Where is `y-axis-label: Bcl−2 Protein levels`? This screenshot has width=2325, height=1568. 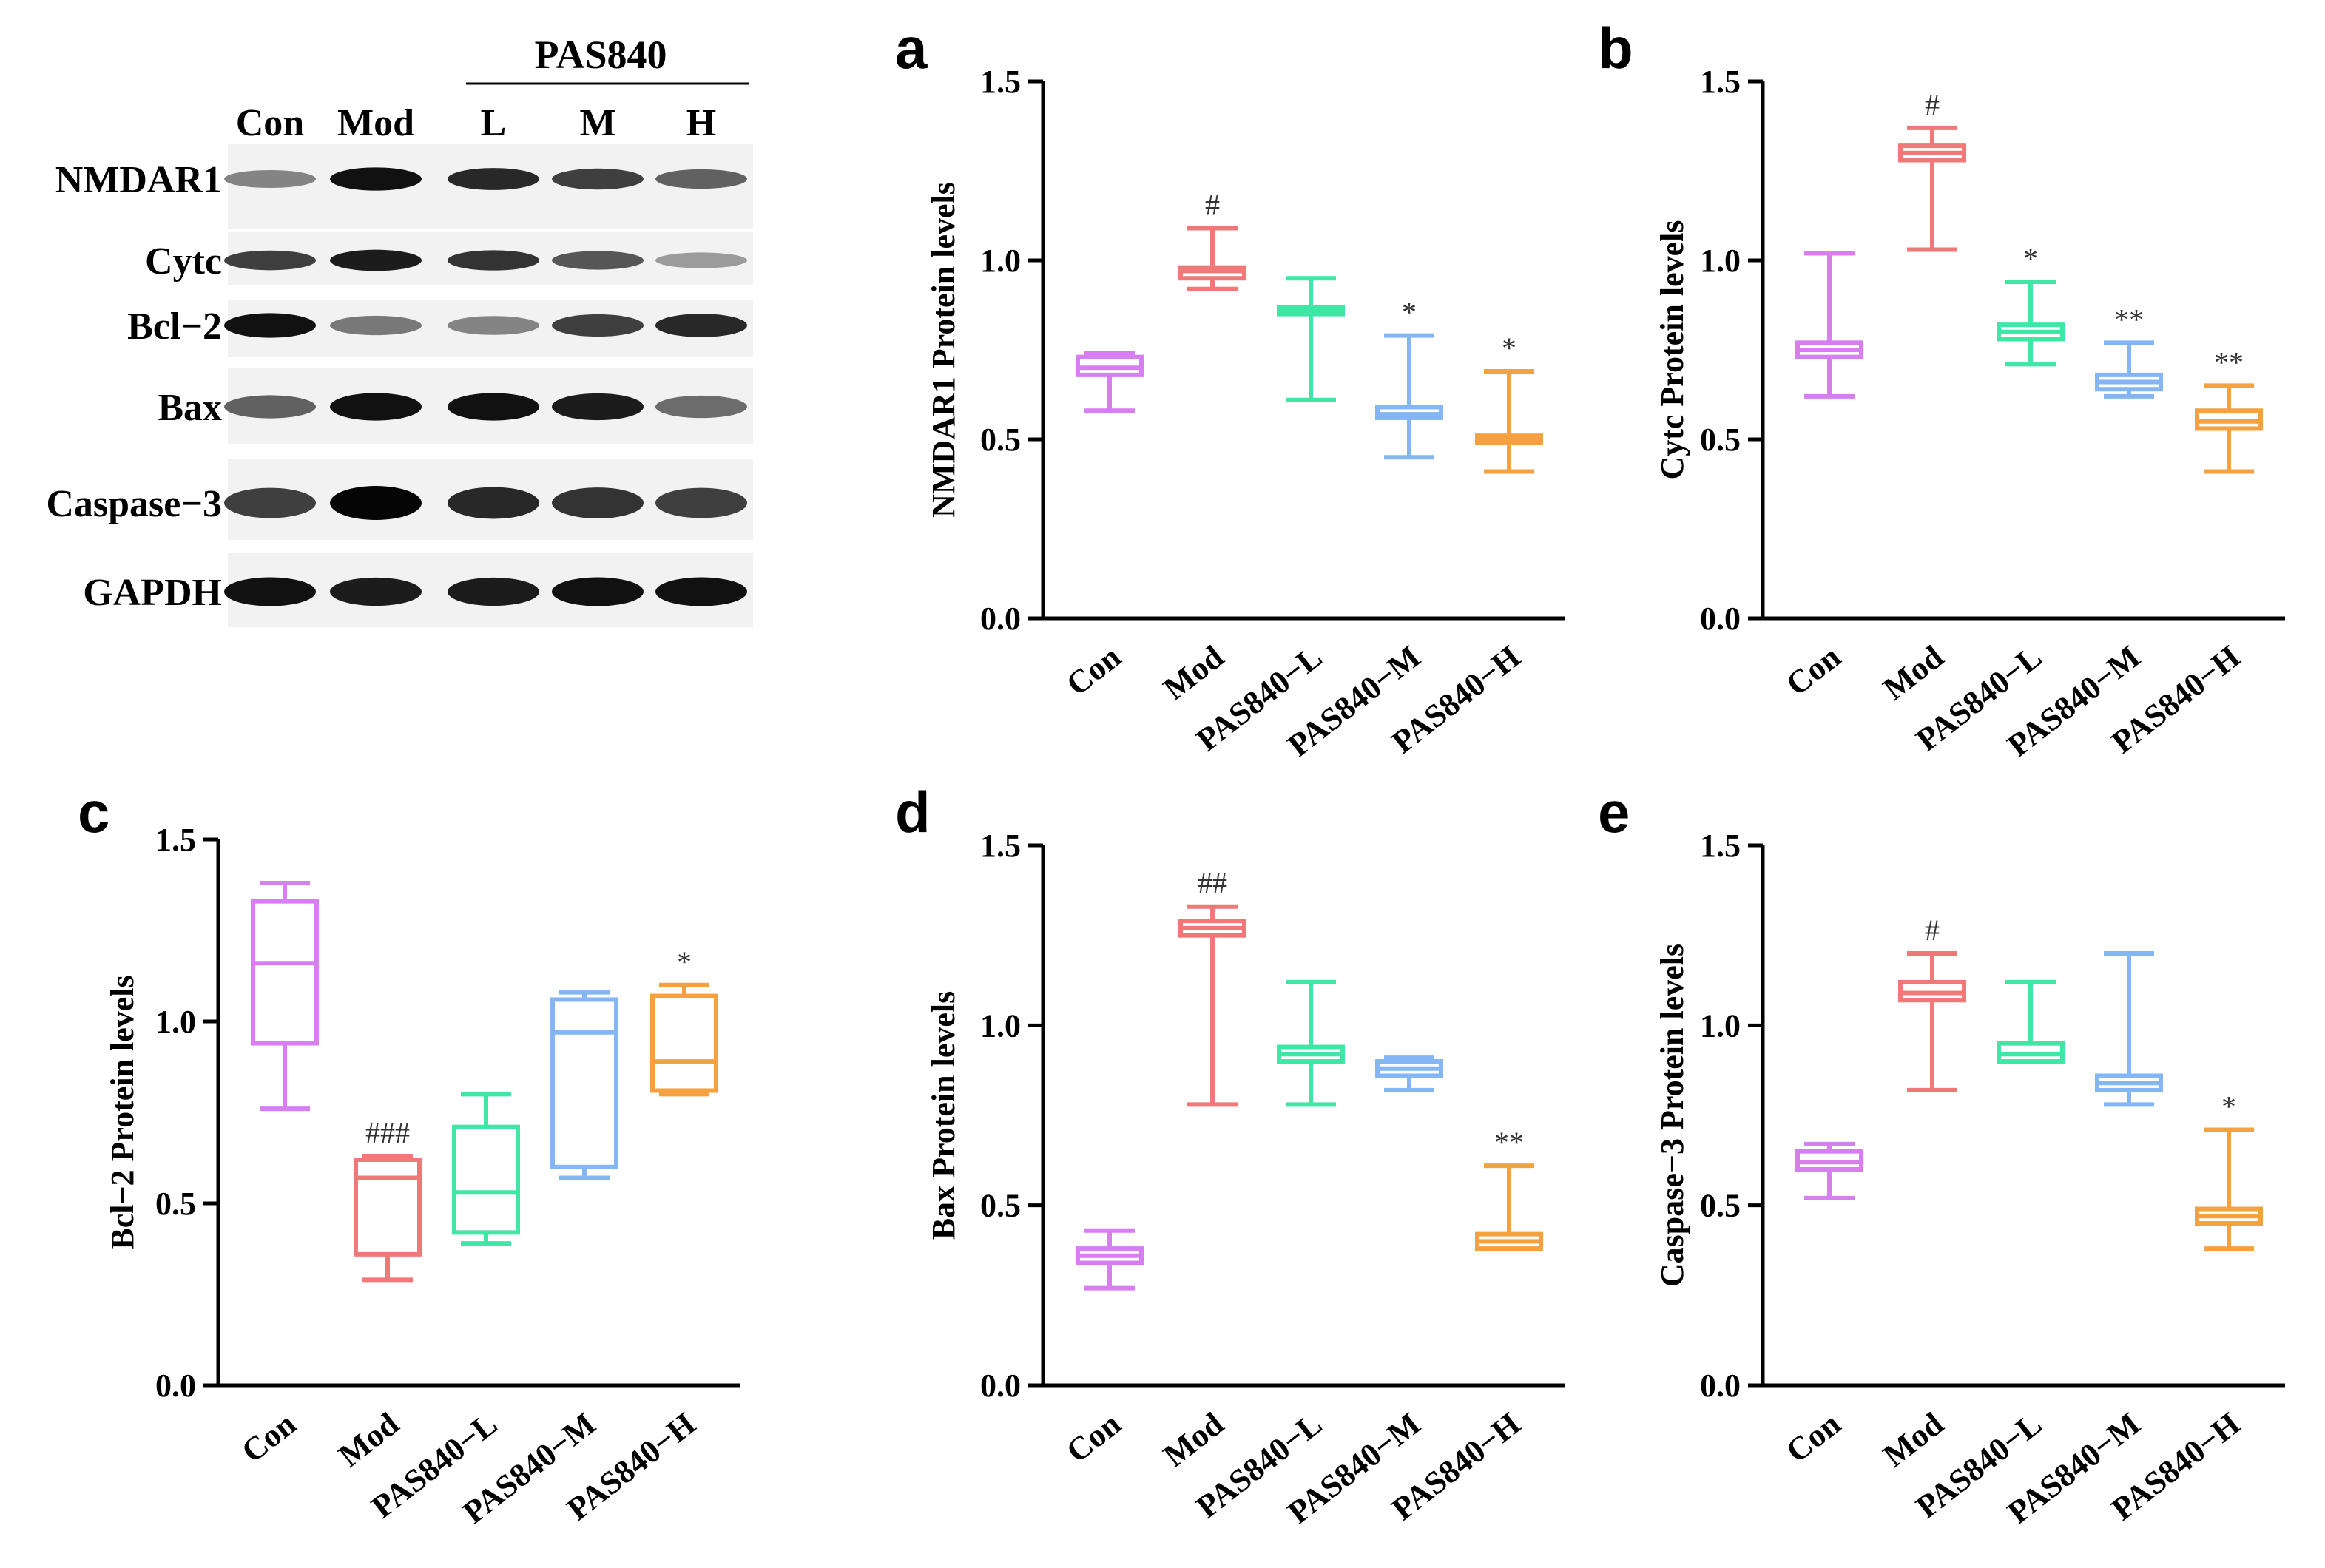
y-axis-label: Bcl−2 Protein levels is located at coordinates (122, 1112).